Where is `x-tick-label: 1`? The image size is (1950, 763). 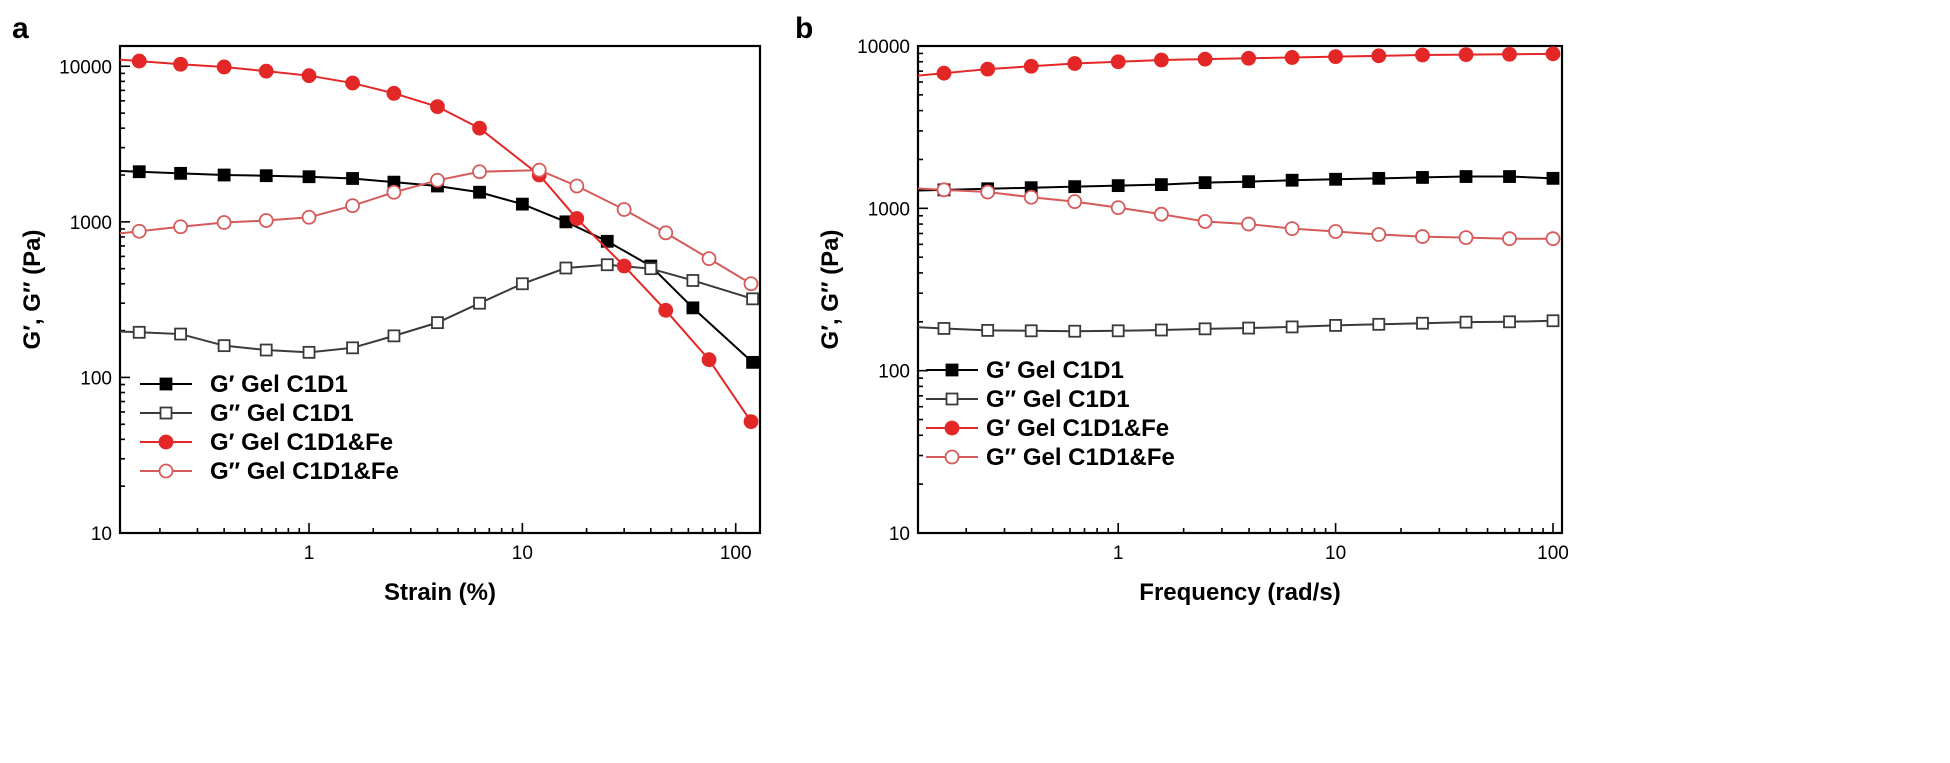
x-tick-label: 1 is located at coordinates (1118, 553).